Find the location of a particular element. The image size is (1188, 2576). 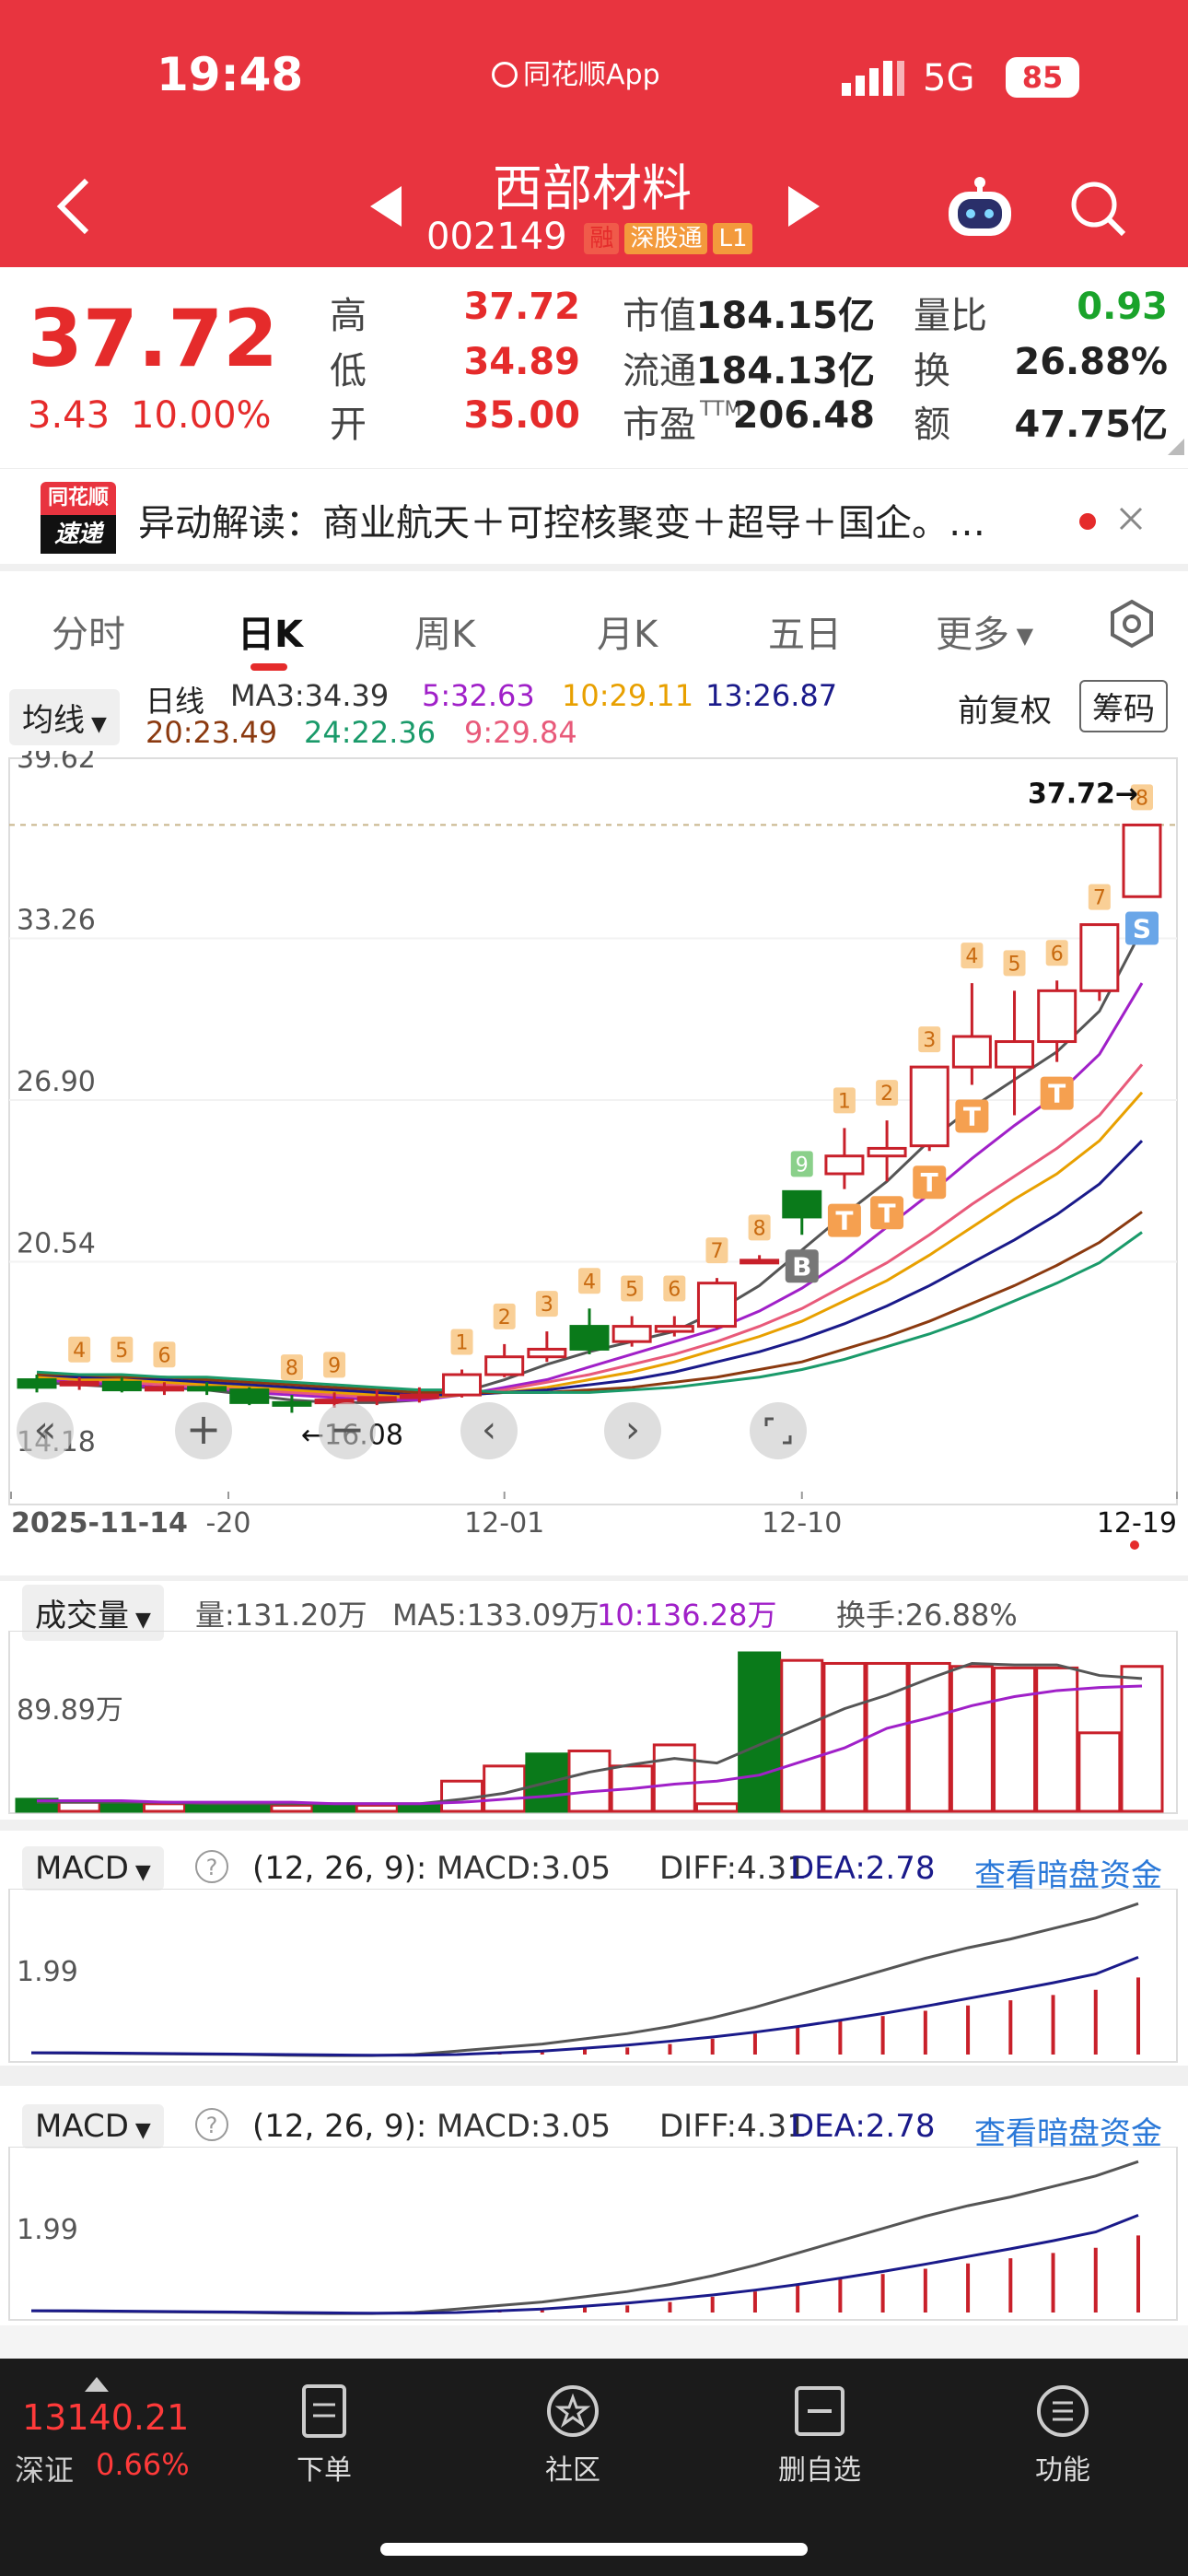

tab-intraday: 分时 is located at coordinates (88, 635).